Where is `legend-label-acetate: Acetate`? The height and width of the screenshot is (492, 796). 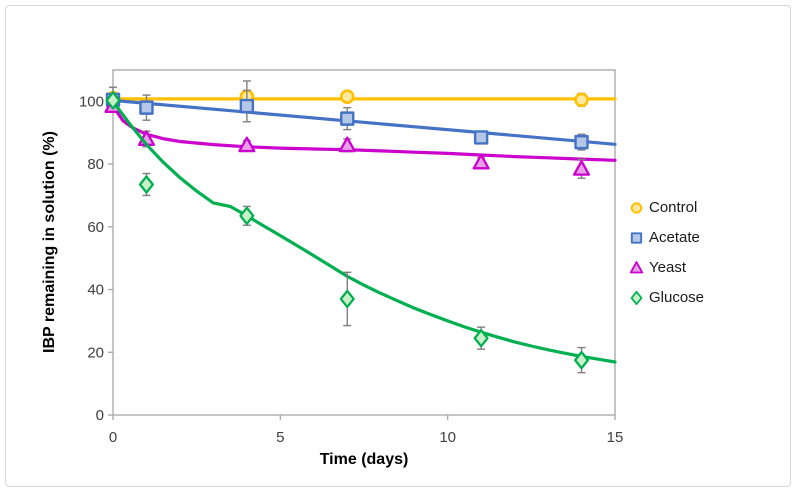
legend-label-acetate: Acetate is located at coordinates (674, 237).